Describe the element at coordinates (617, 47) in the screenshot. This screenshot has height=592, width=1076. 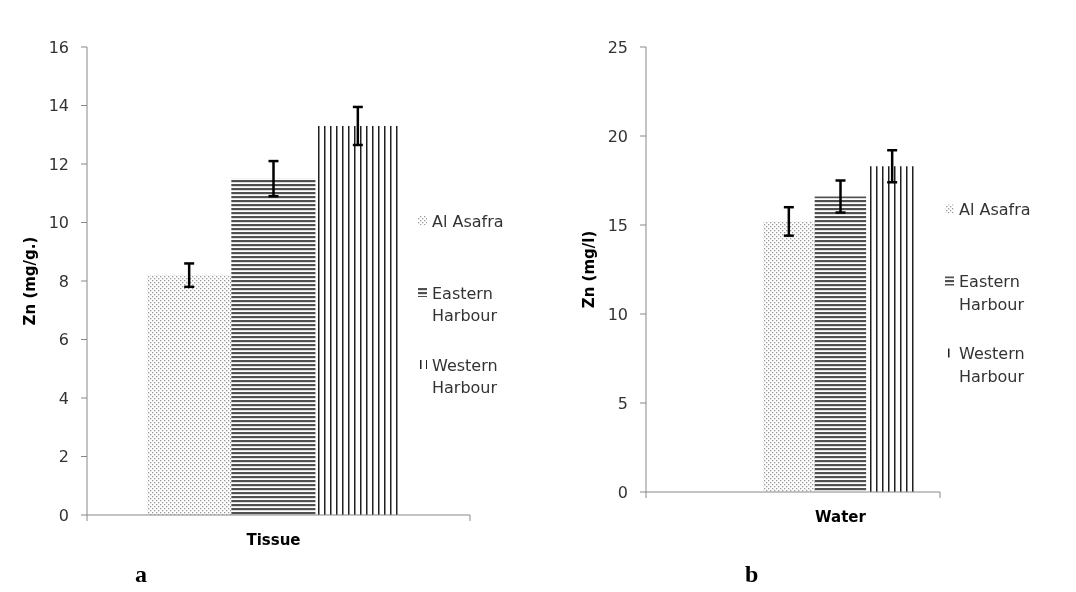
I see `y-tick-label: 25` at that location.